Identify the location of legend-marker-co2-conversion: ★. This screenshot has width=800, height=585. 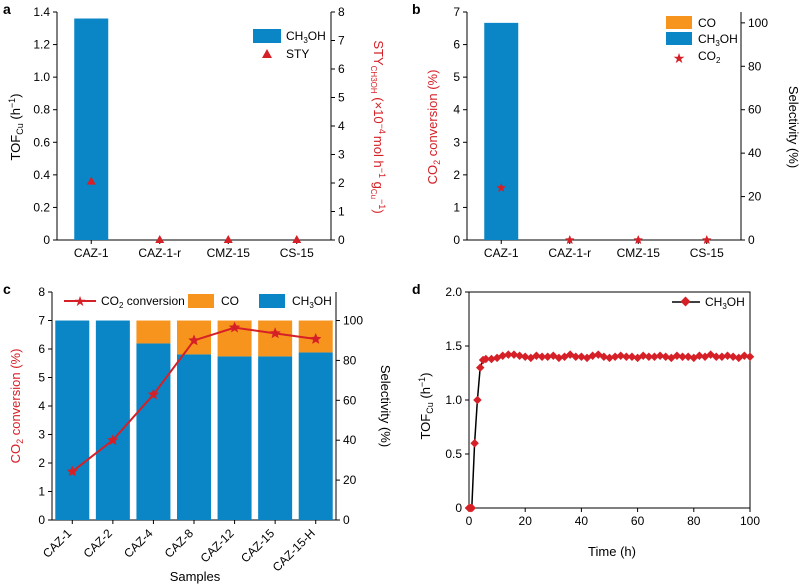
(80, 301).